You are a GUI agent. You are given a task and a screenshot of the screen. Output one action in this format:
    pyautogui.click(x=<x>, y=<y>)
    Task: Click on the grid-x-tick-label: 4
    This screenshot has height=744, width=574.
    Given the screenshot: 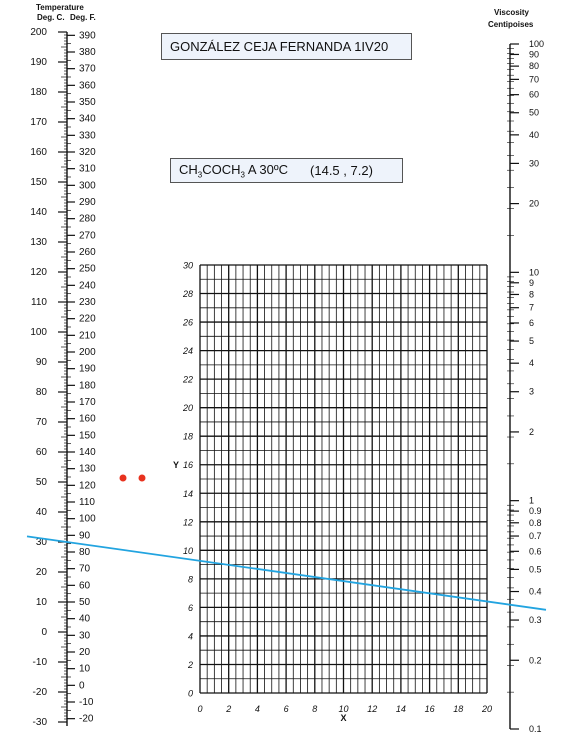 What is the action you would take?
    pyautogui.click(x=257, y=709)
    